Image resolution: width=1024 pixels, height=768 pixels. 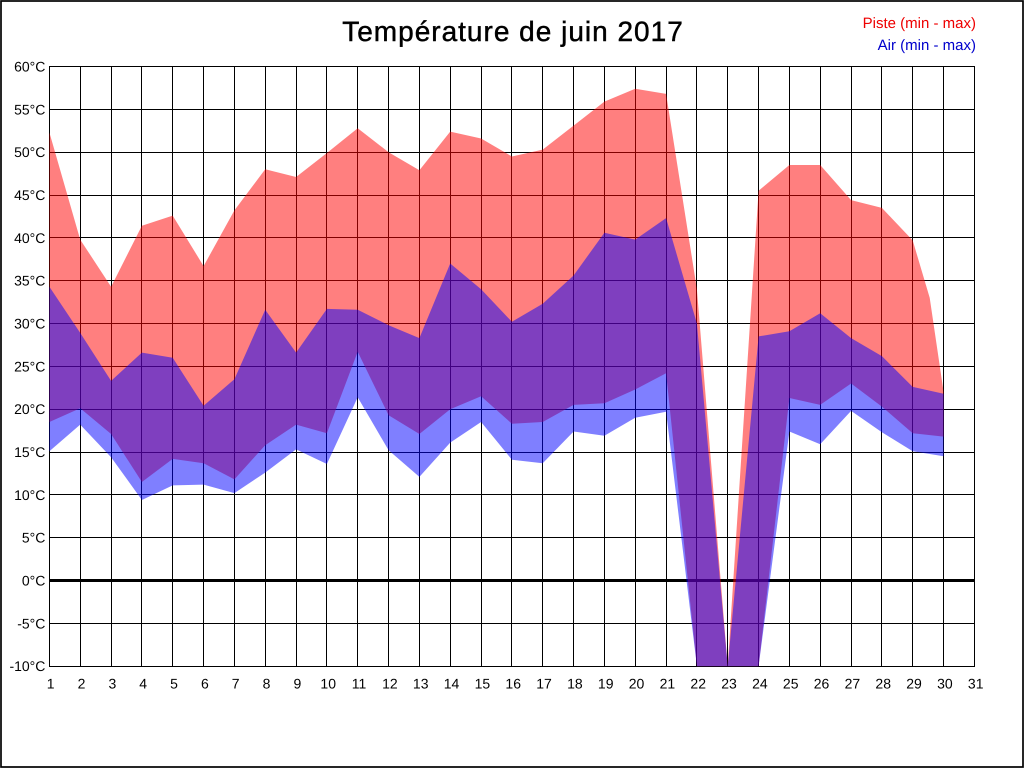 I want to click on svg-text: 6, so click(x=205, y=684).